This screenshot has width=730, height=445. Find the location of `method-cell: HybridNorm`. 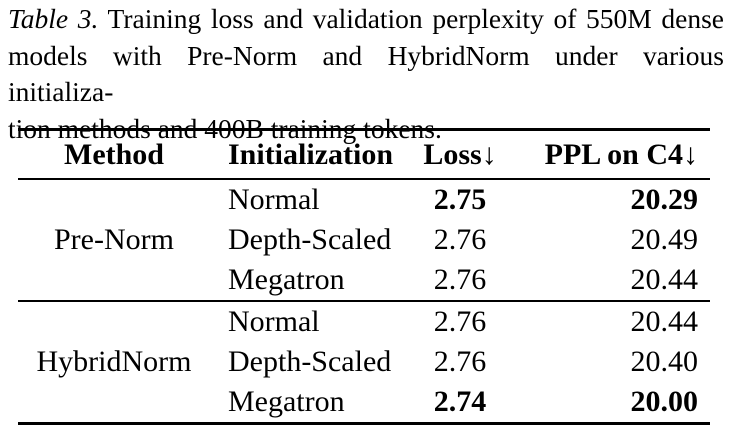

method-cell: HybridNorm is located at coordinates (114, 361).